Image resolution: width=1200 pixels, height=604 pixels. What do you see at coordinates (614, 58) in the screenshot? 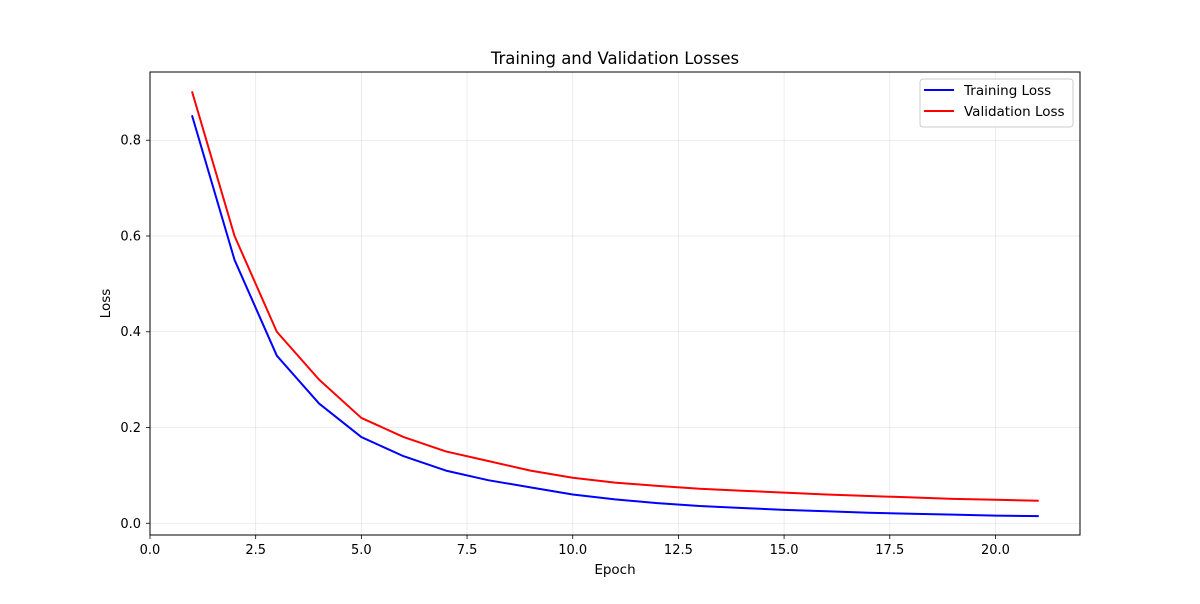
I see `chart-title: Training and Validation Losses` at bounding box center [614, 58].